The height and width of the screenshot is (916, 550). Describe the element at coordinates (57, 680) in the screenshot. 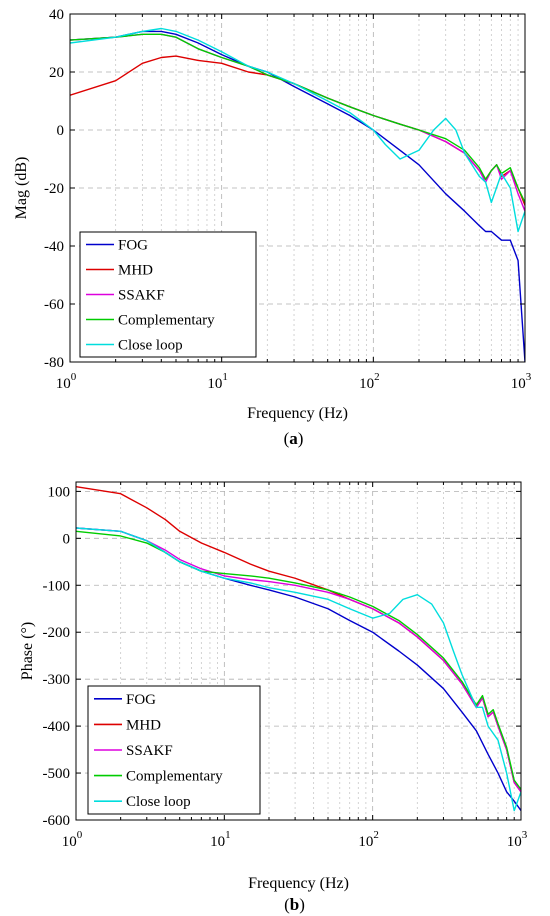

I see `y-tick-label: -300` at that location.